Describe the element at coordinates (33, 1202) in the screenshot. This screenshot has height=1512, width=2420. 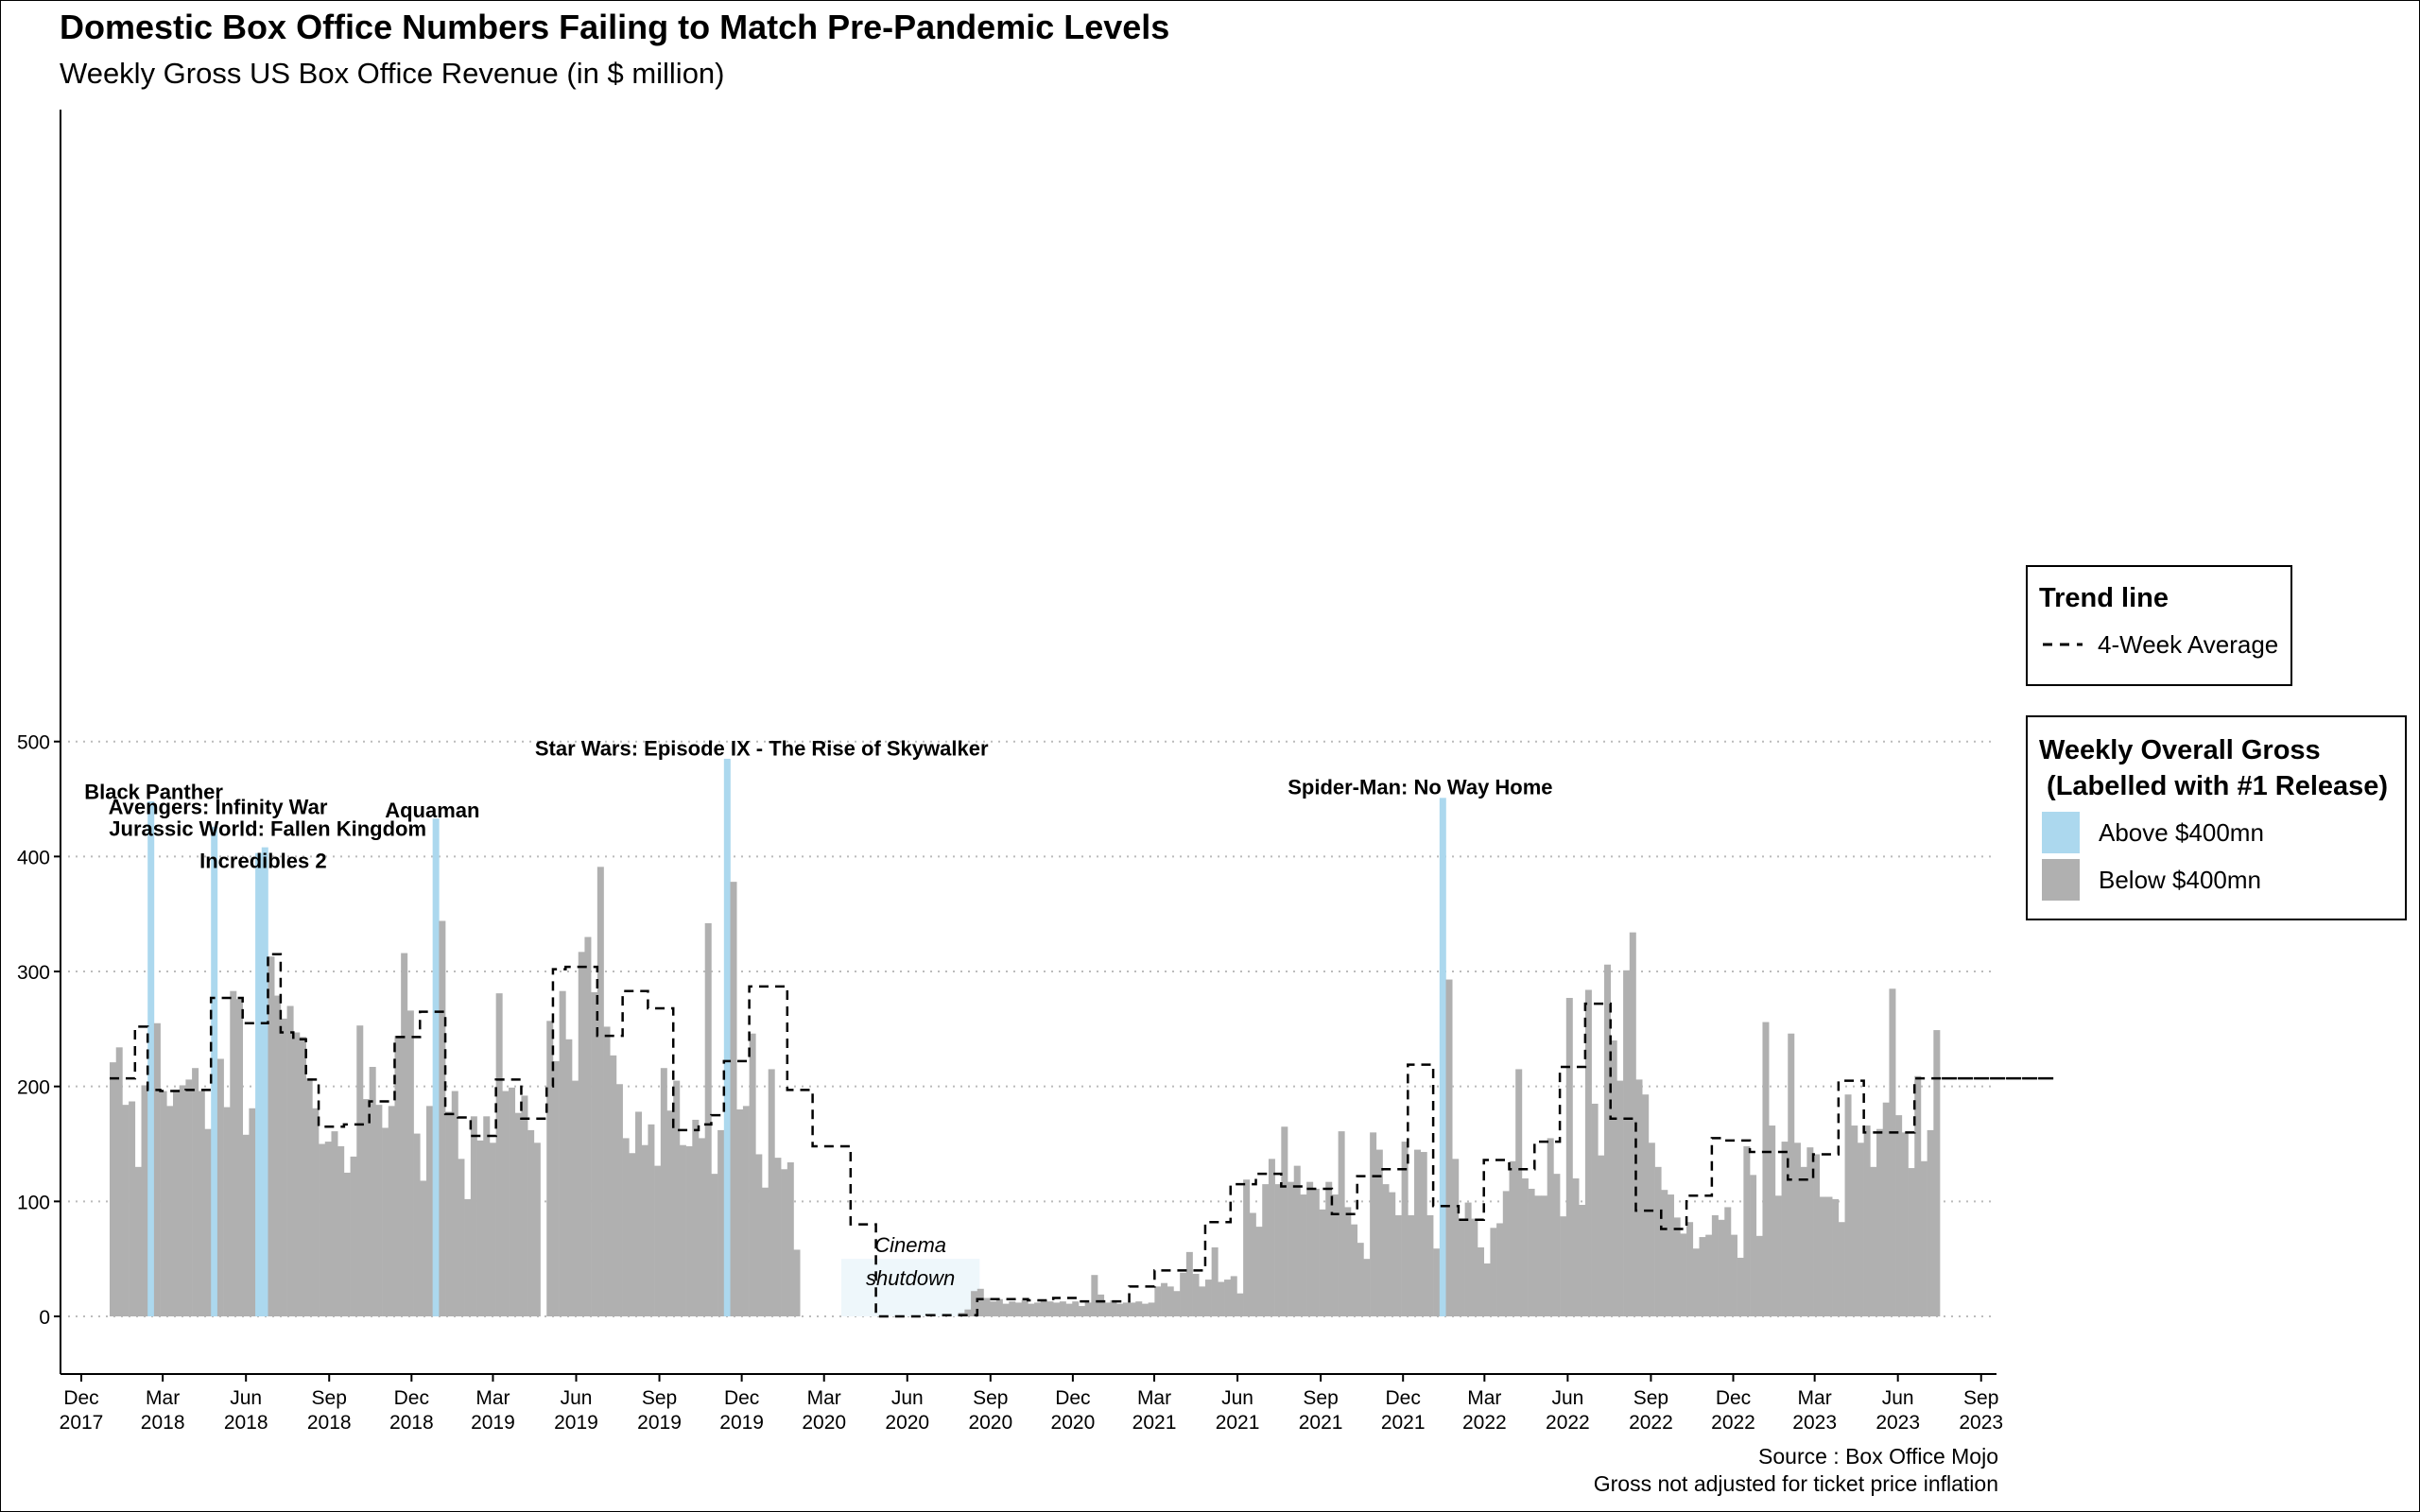
I see `y-tick-label: 100` at that location.